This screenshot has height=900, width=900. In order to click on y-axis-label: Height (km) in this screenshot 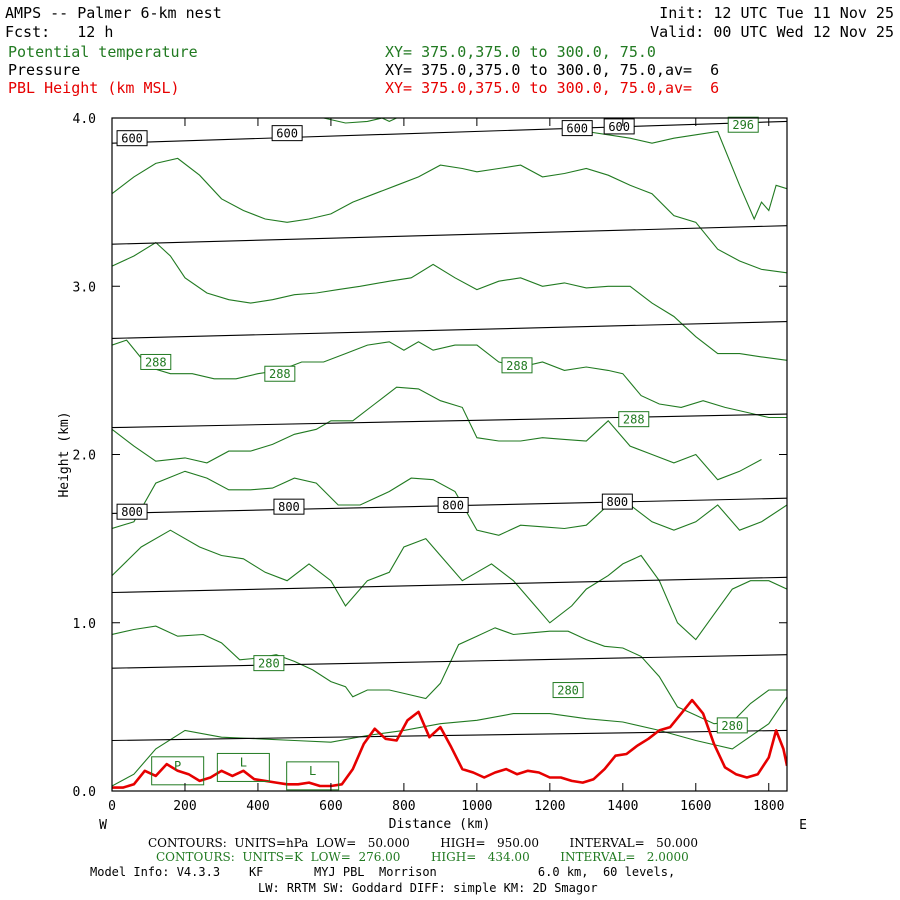, I will do `click(64, 454)`.